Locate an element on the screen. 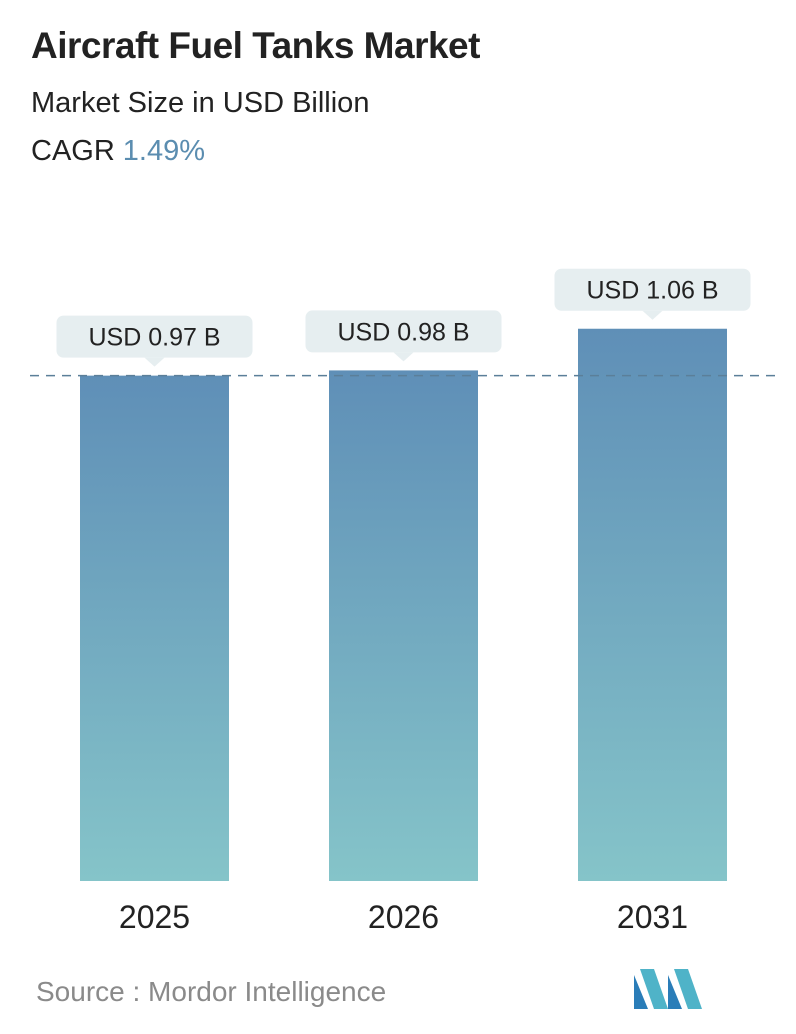  x-tick-label-2026: 2026 is located at coordinates (403, 917).